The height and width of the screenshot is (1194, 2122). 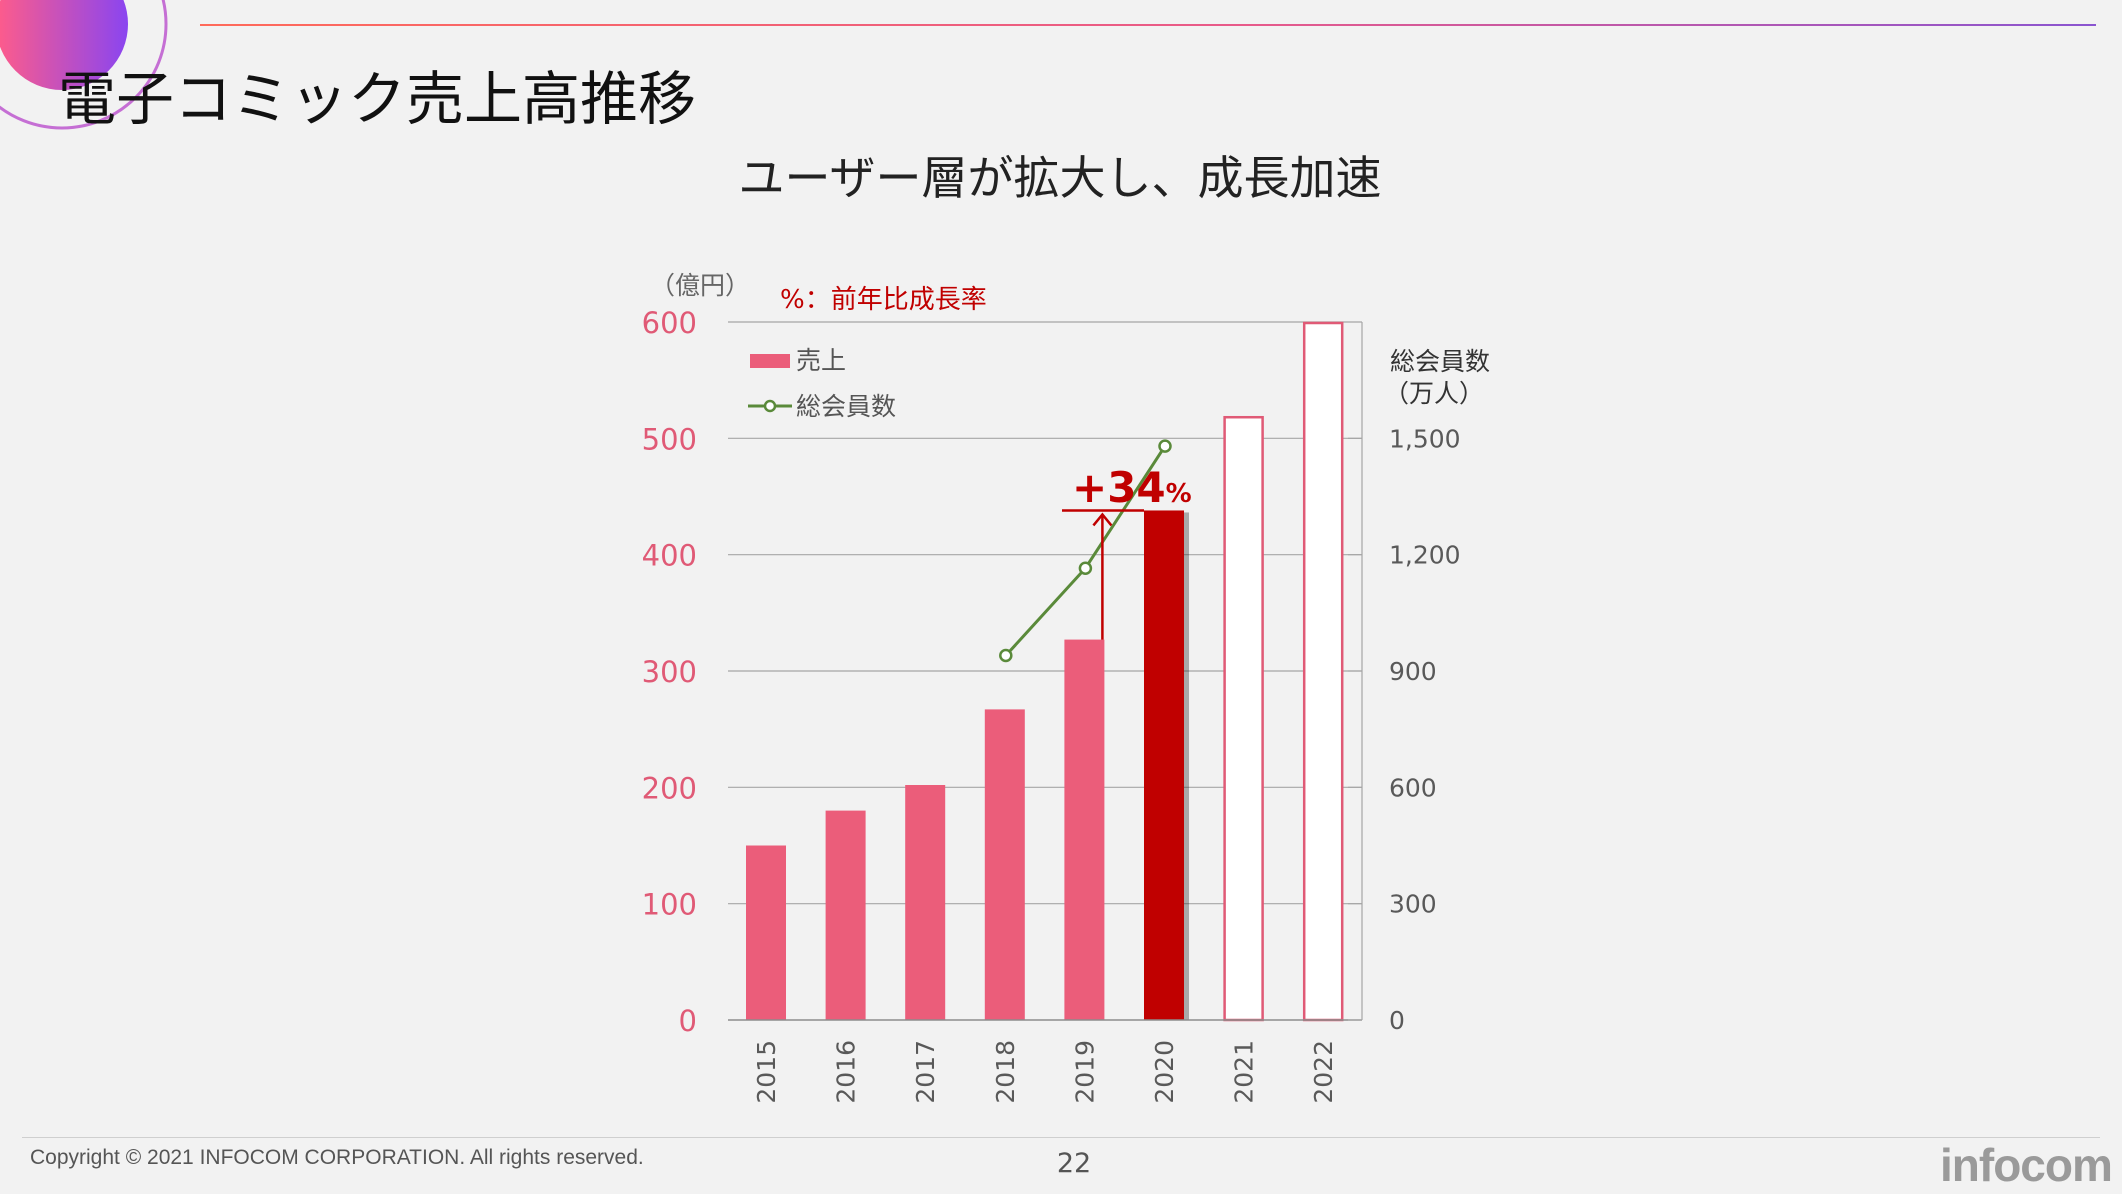 I want to click on members-point-2018, so click(x=1006, y=655).